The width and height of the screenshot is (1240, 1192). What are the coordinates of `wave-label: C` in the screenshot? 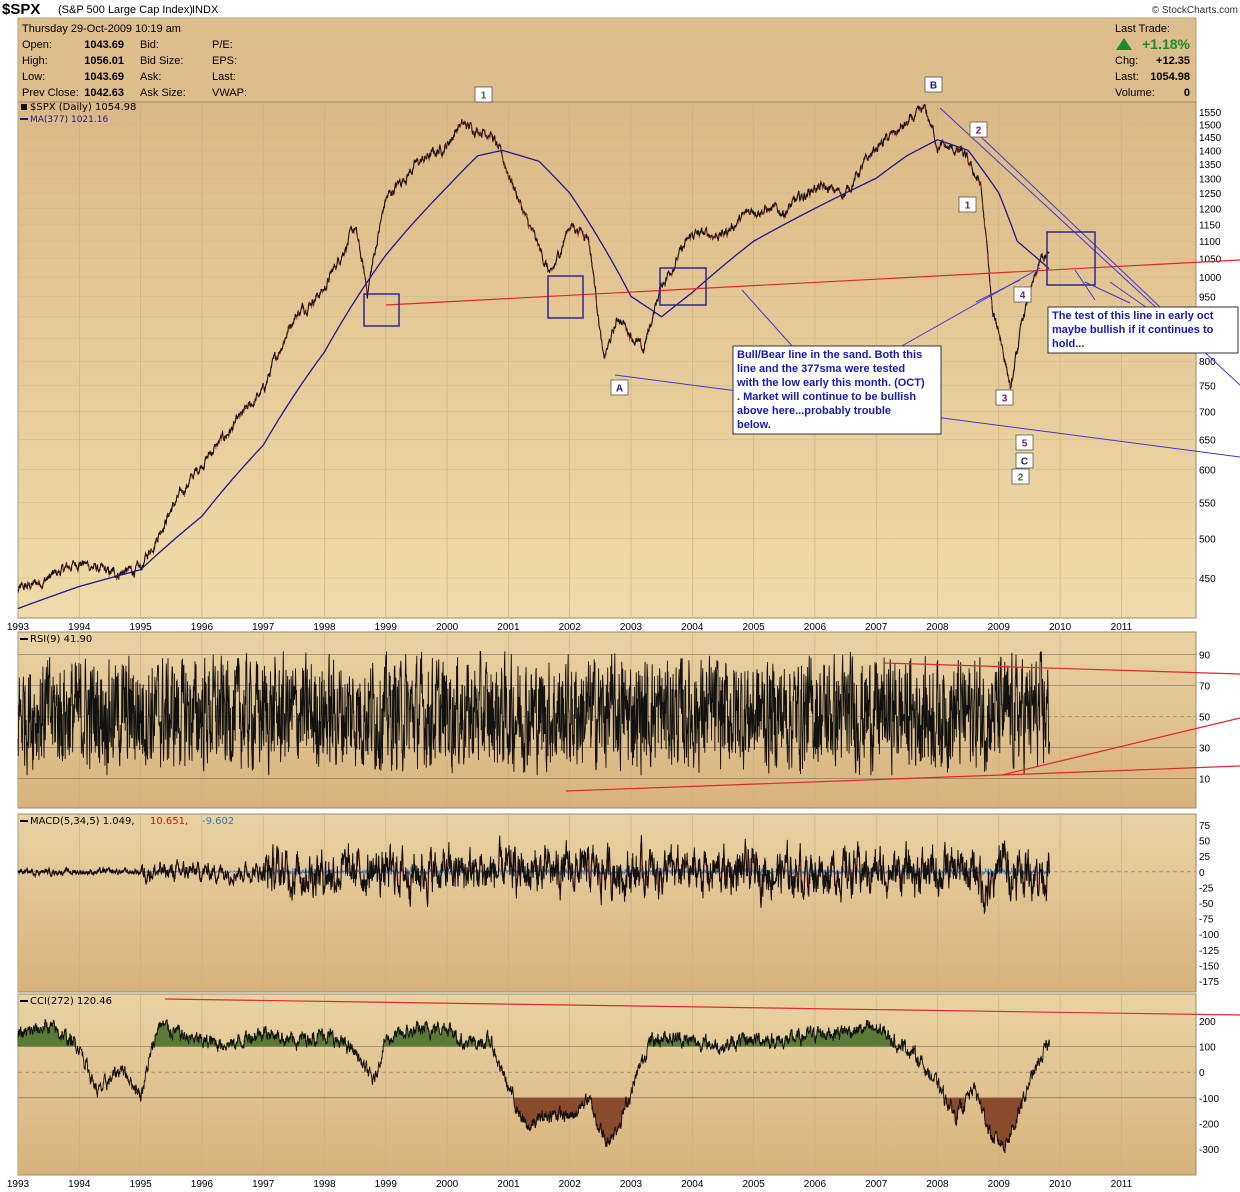 It's located at (1024, 462).